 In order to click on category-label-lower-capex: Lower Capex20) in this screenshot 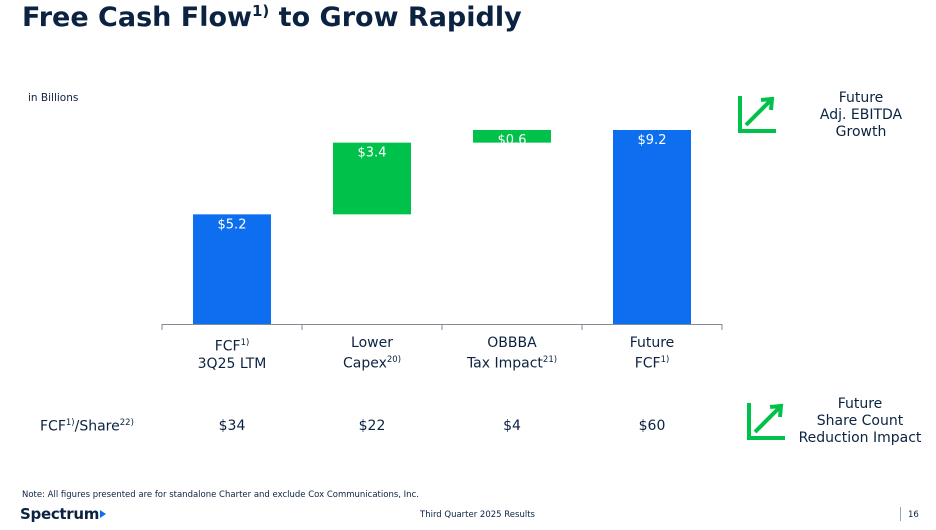, I will do `click(372, 354)`.